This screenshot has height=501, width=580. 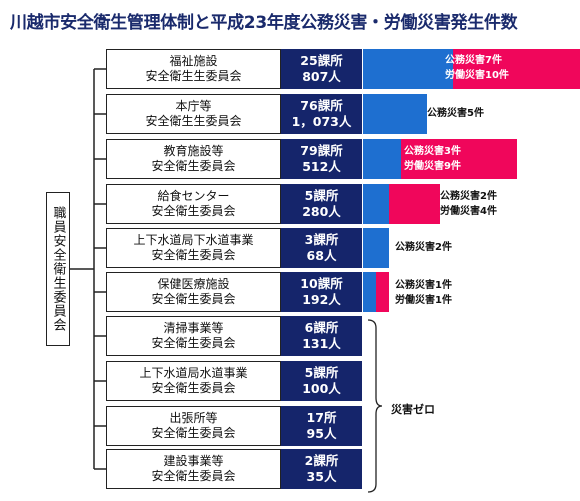 What do you see at coordinates (193, 328) in the screenshot?
I see `committee-name: 清掃事業等` at bounding box center [193, 328].